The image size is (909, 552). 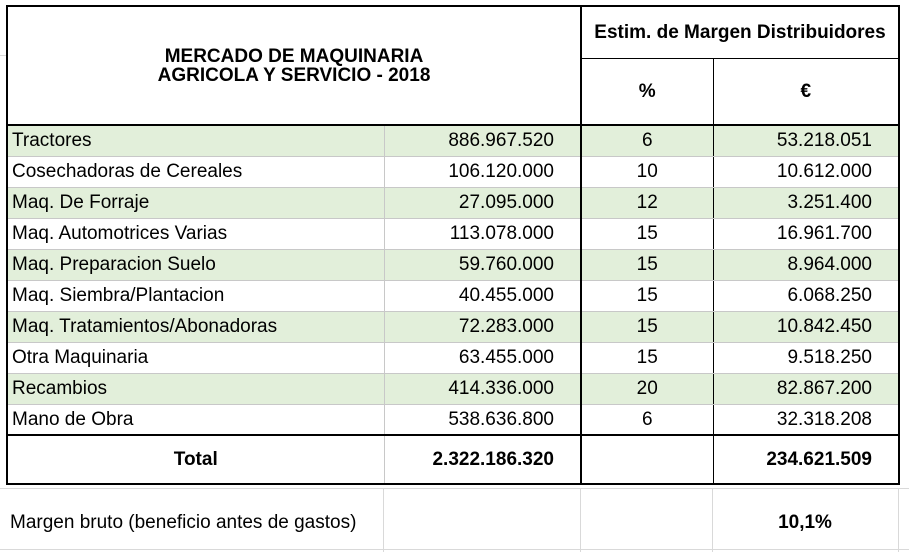 I want to click on table-row: Tractores 886.967.520 6 53.218.051, so click(x=453, y=140).